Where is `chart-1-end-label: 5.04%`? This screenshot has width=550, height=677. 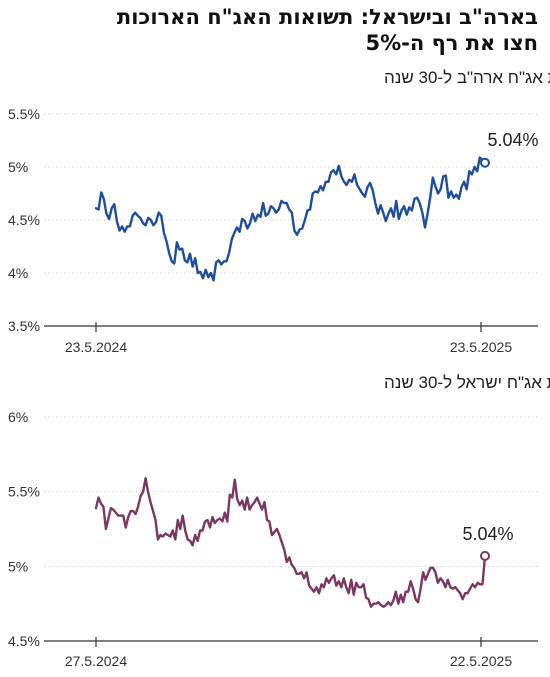
chart-1-end-label: 5.04% is located at coordinates (512, 140).